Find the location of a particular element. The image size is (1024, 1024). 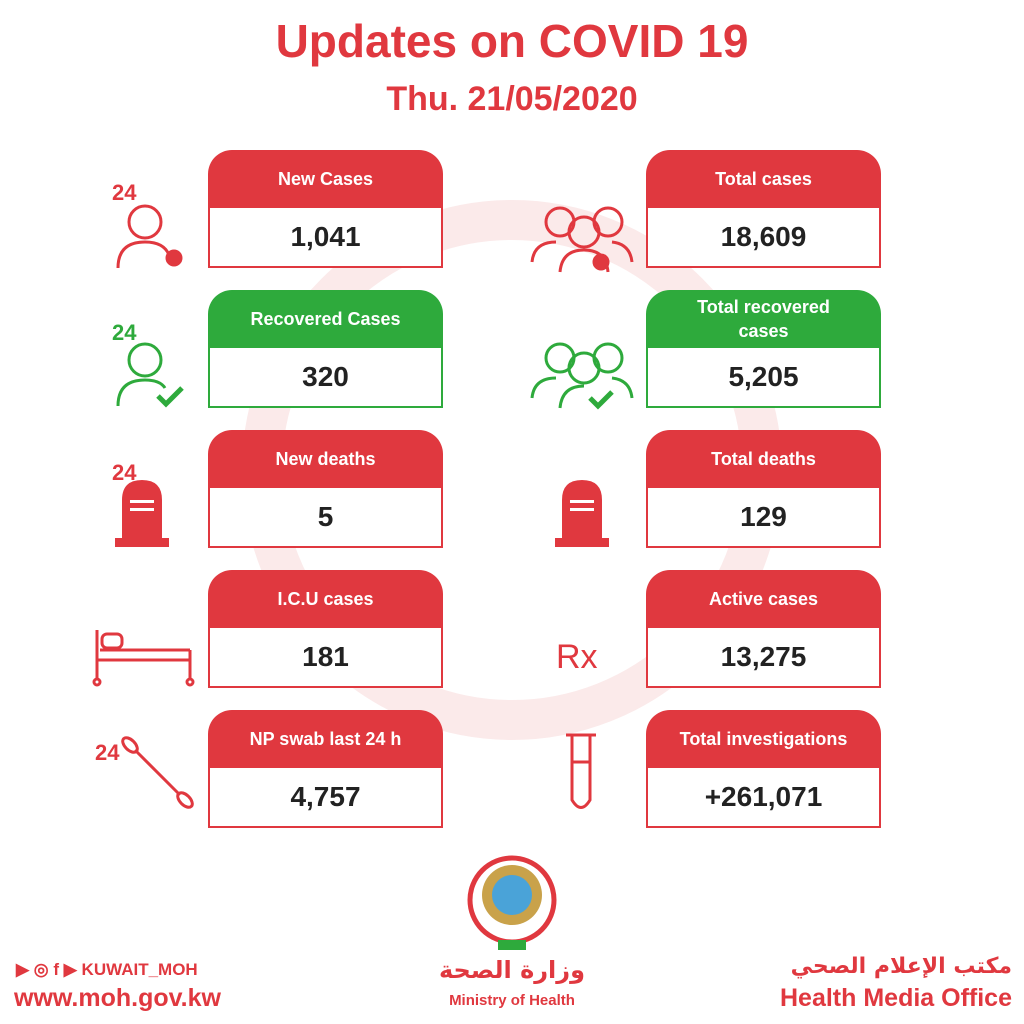

card-value: +261,071 is located at coordinates (763, 798).